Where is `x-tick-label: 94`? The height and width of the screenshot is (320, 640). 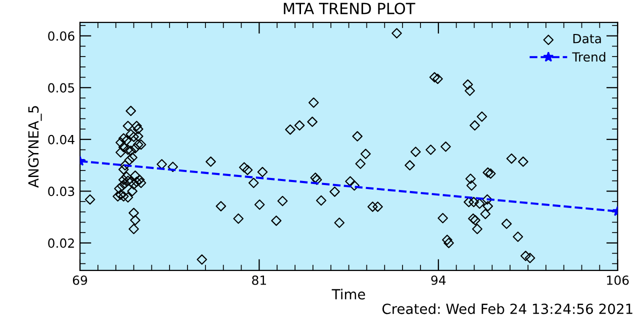
x-tick-label: 94 is located at coordinates (438, 280).